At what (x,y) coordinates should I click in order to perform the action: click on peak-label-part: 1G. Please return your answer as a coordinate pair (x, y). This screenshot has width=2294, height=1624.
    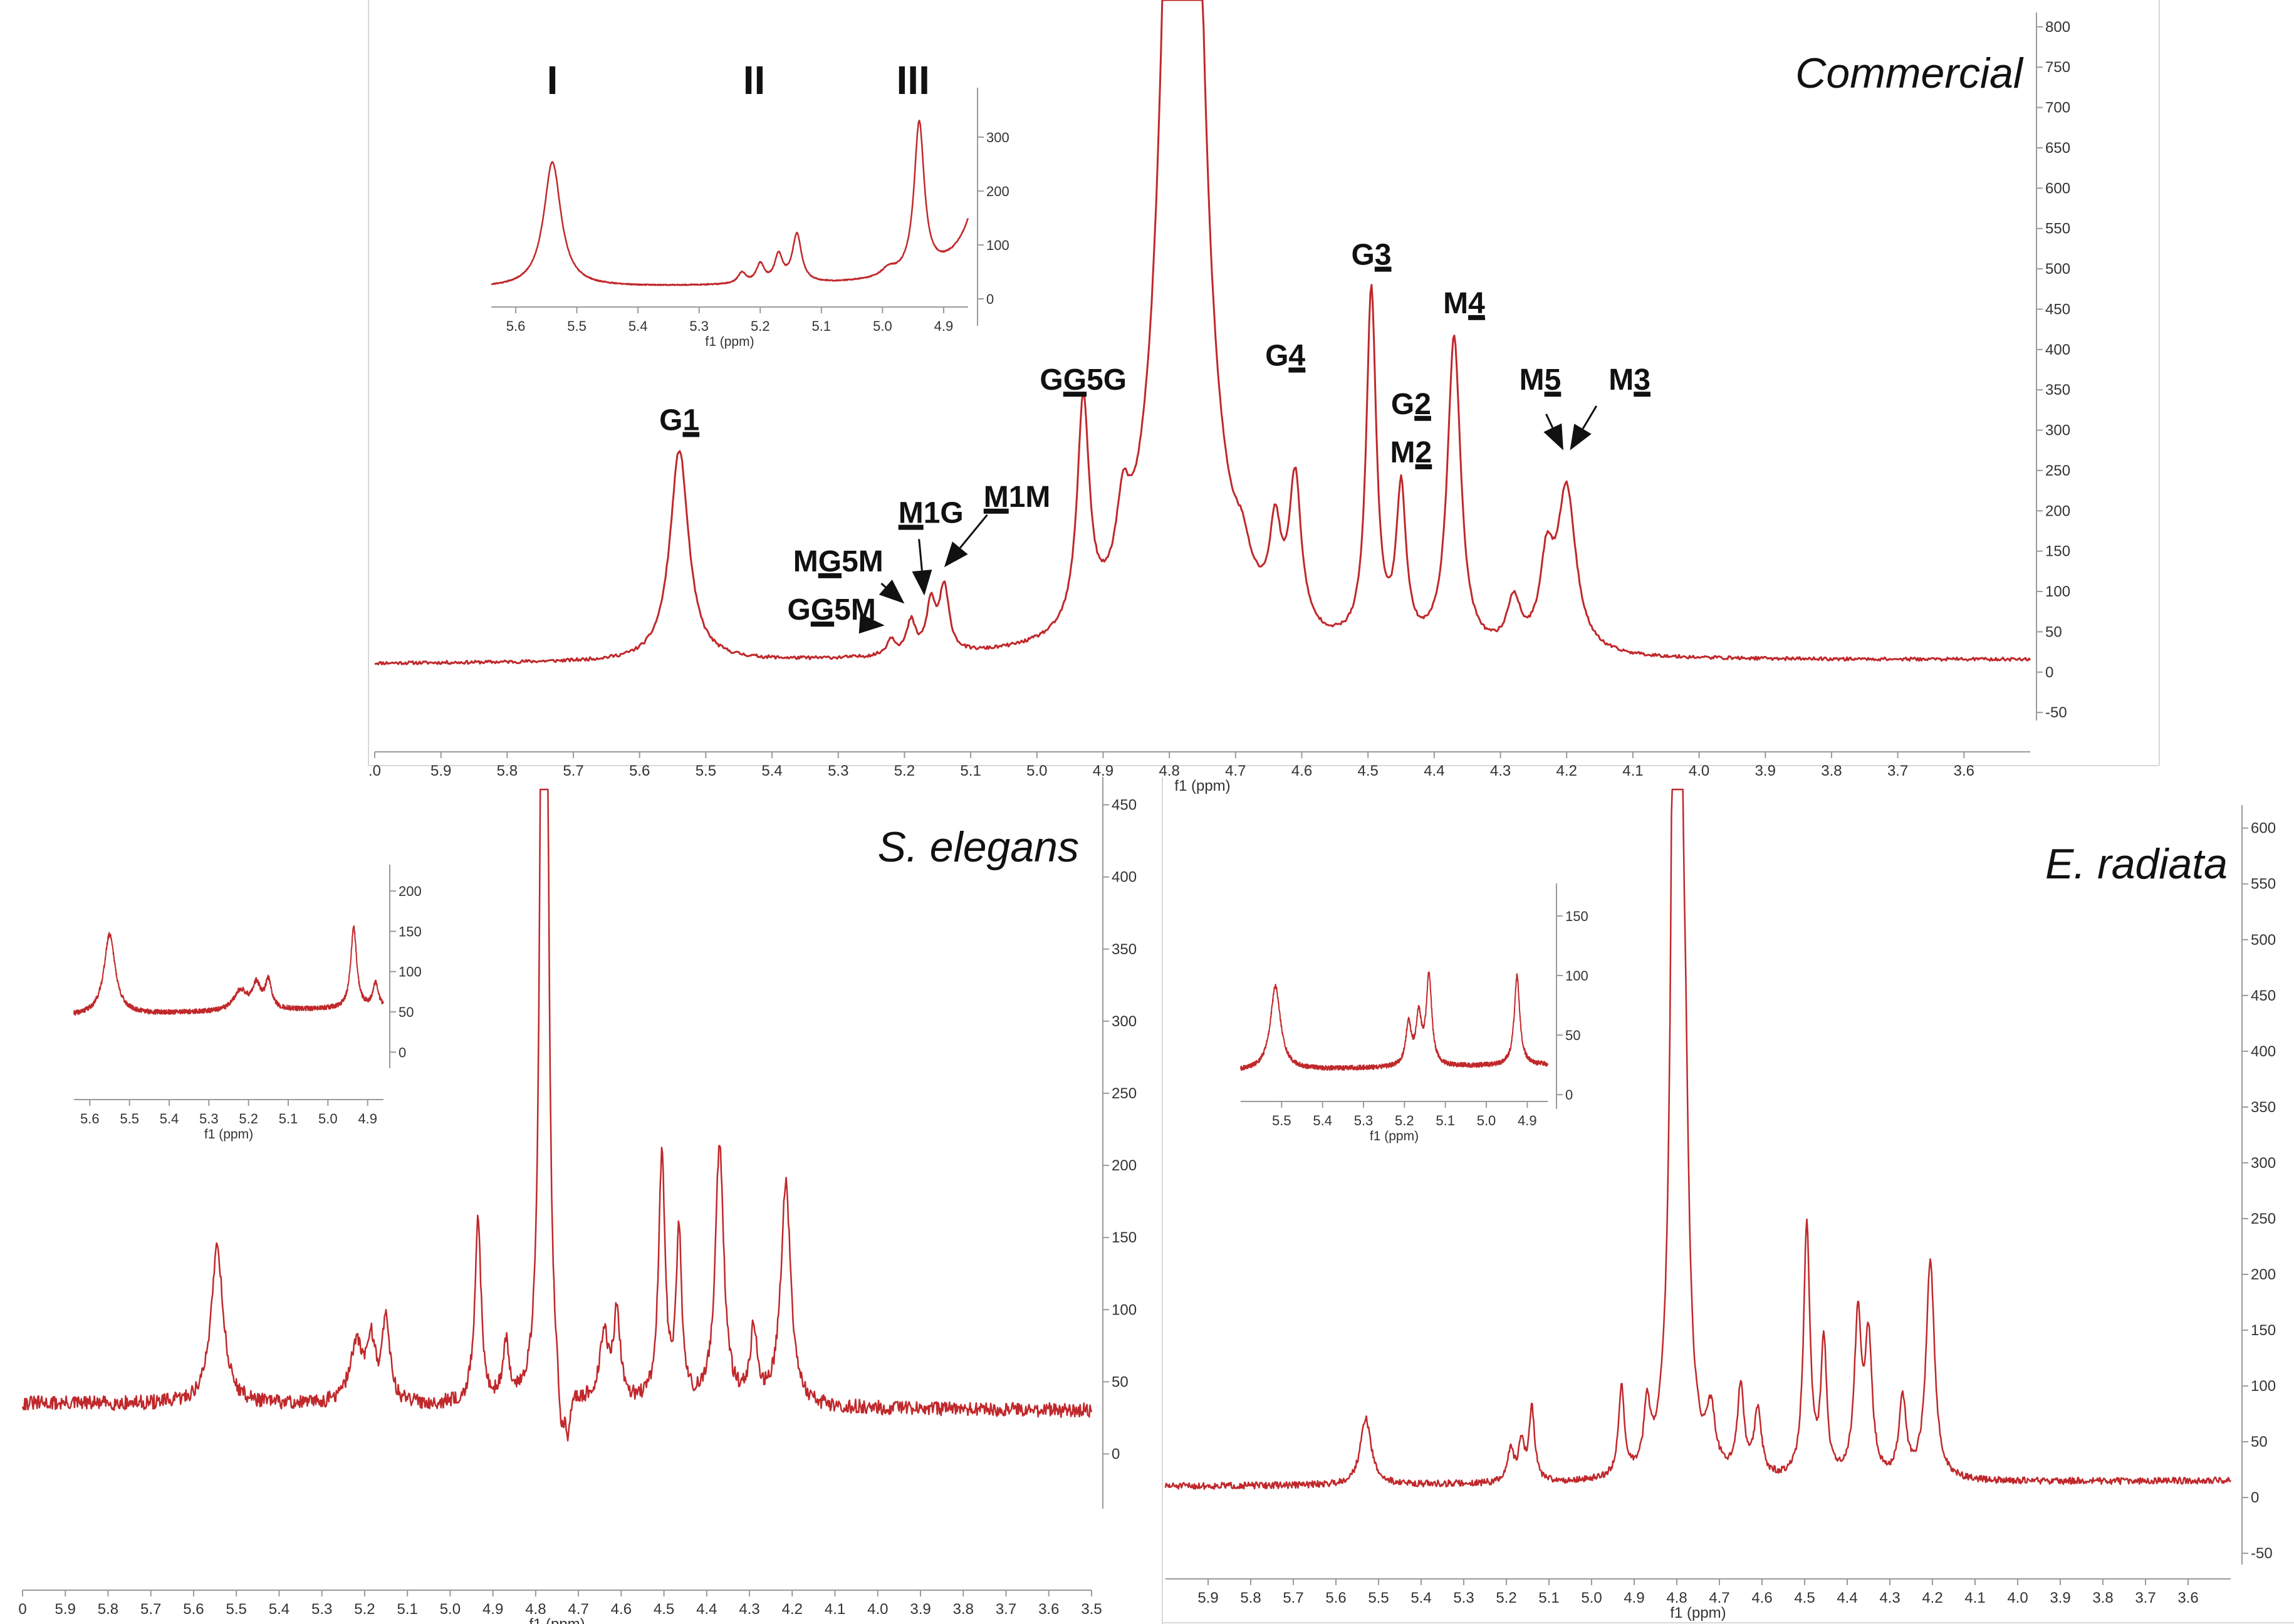
    Looking at the image, I should click on (944, 513).